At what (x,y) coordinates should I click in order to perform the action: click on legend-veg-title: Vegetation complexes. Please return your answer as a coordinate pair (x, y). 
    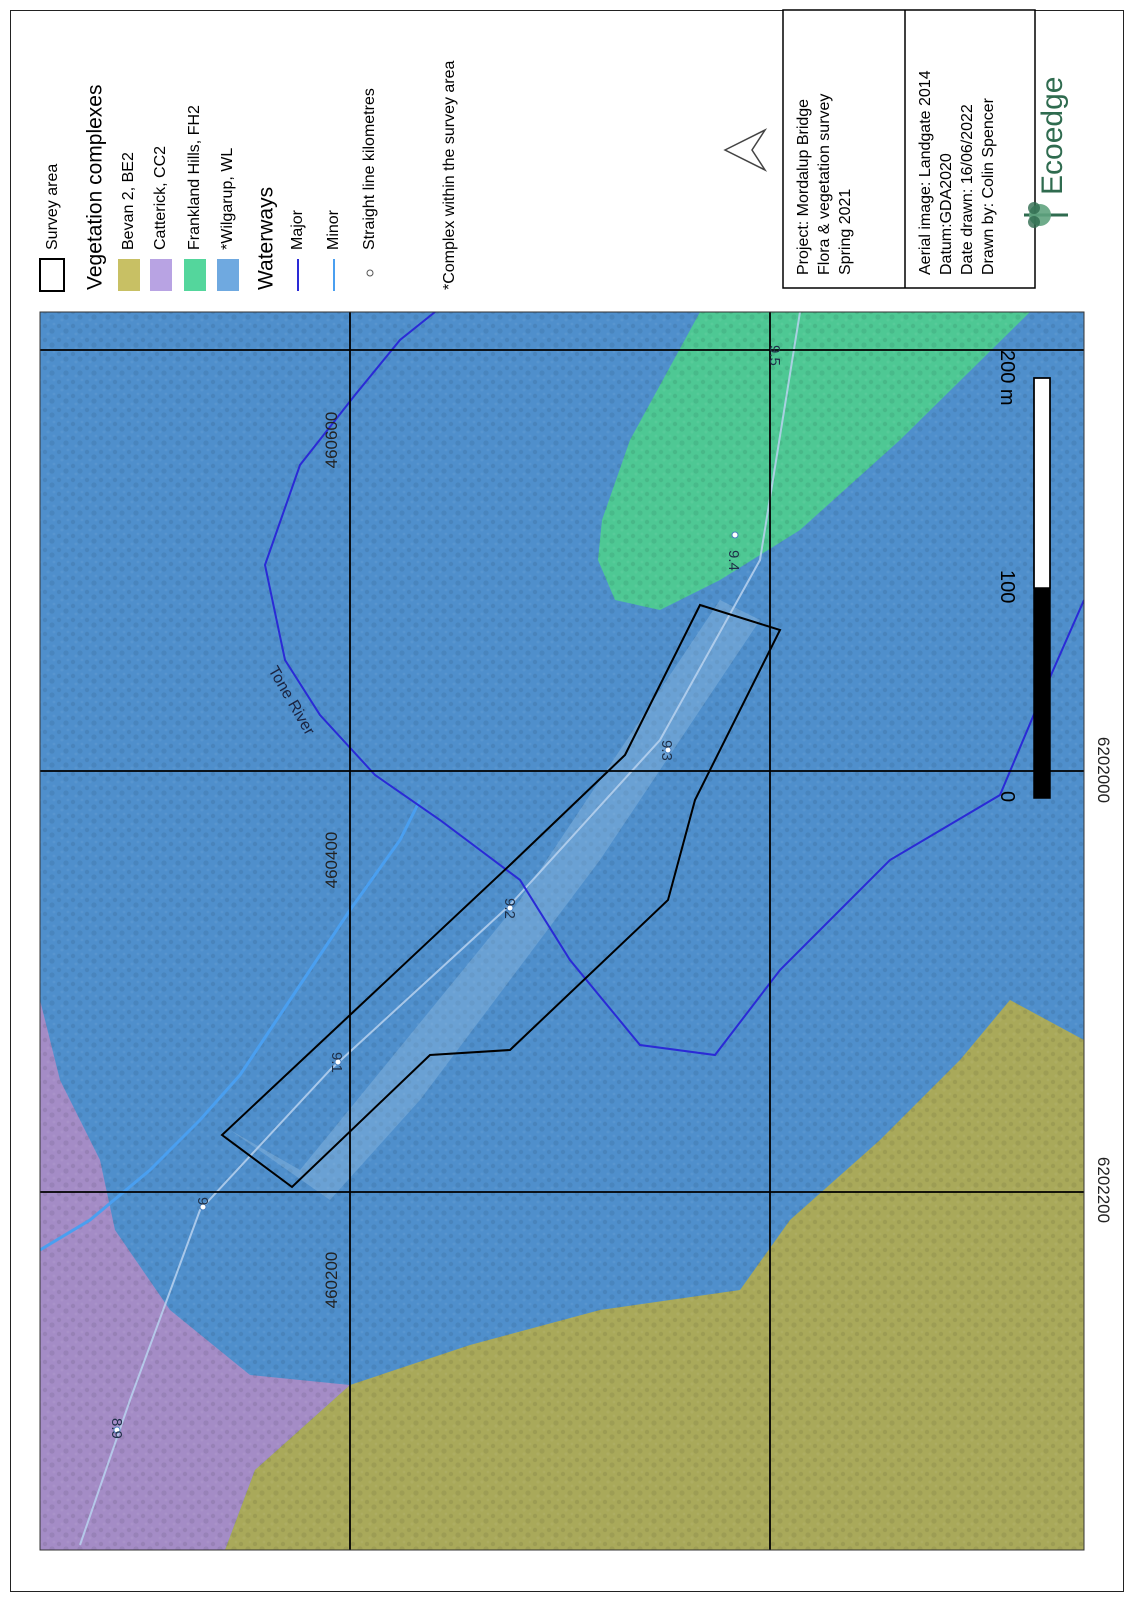
    Looking at the image, I should click on (95, 187).